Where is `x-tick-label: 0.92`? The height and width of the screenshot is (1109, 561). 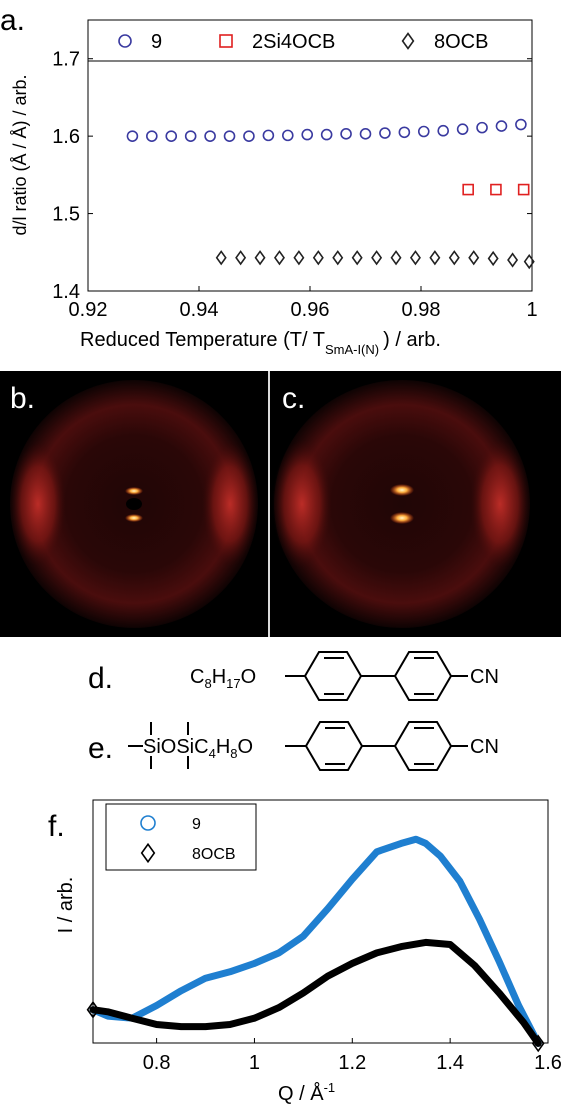 x-tick-label: 0.92 is located at coordinates (88, 310).